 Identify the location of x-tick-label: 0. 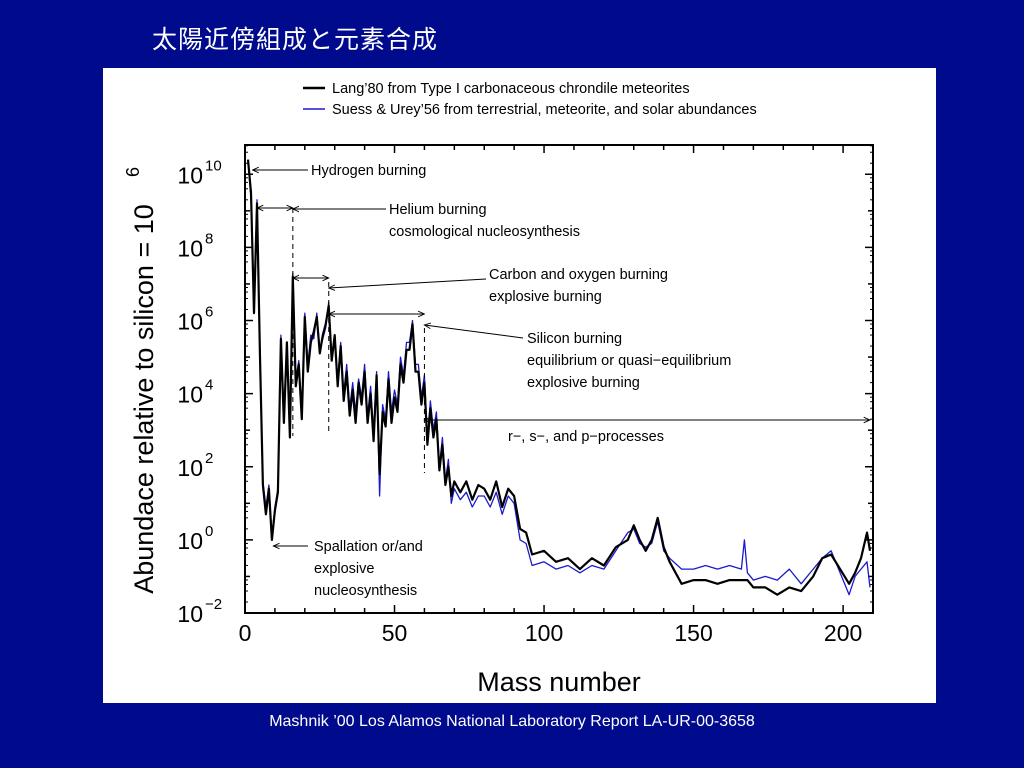
(245, 633).